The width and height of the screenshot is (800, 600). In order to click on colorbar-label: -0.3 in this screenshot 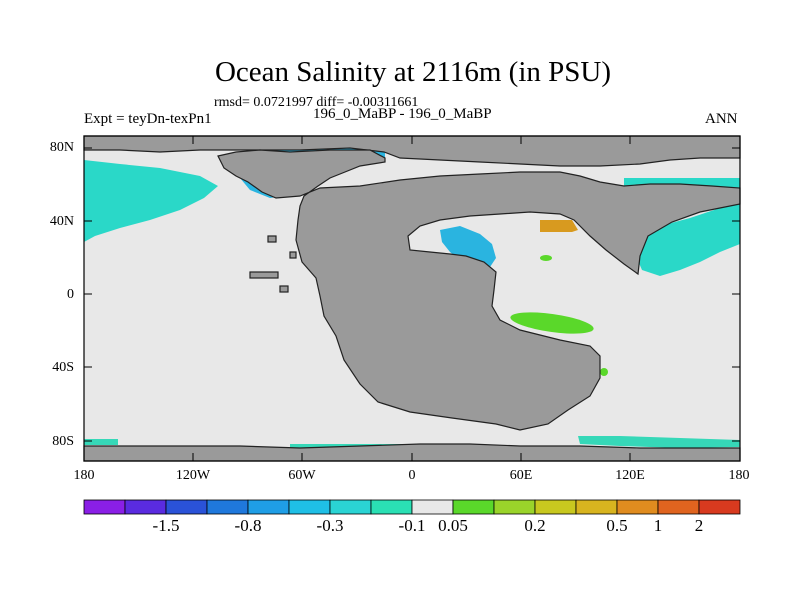, I will do `click(330, 525)`.